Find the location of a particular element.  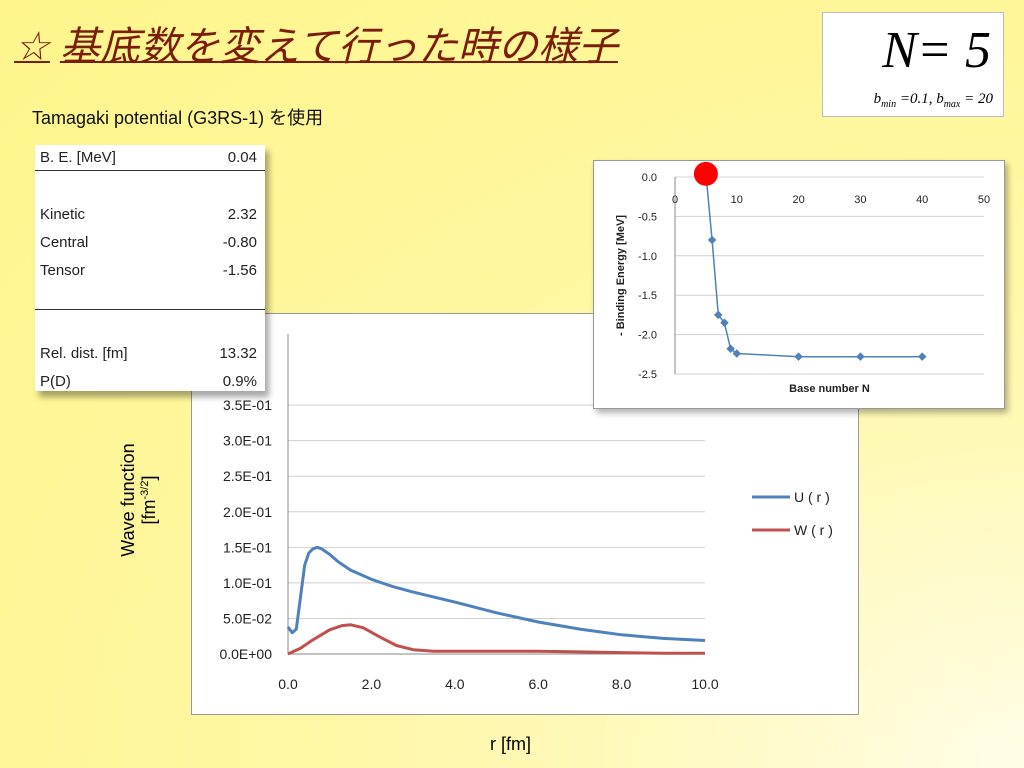

wave-xlabel: r [fm] is located at coordinates (510, 744).